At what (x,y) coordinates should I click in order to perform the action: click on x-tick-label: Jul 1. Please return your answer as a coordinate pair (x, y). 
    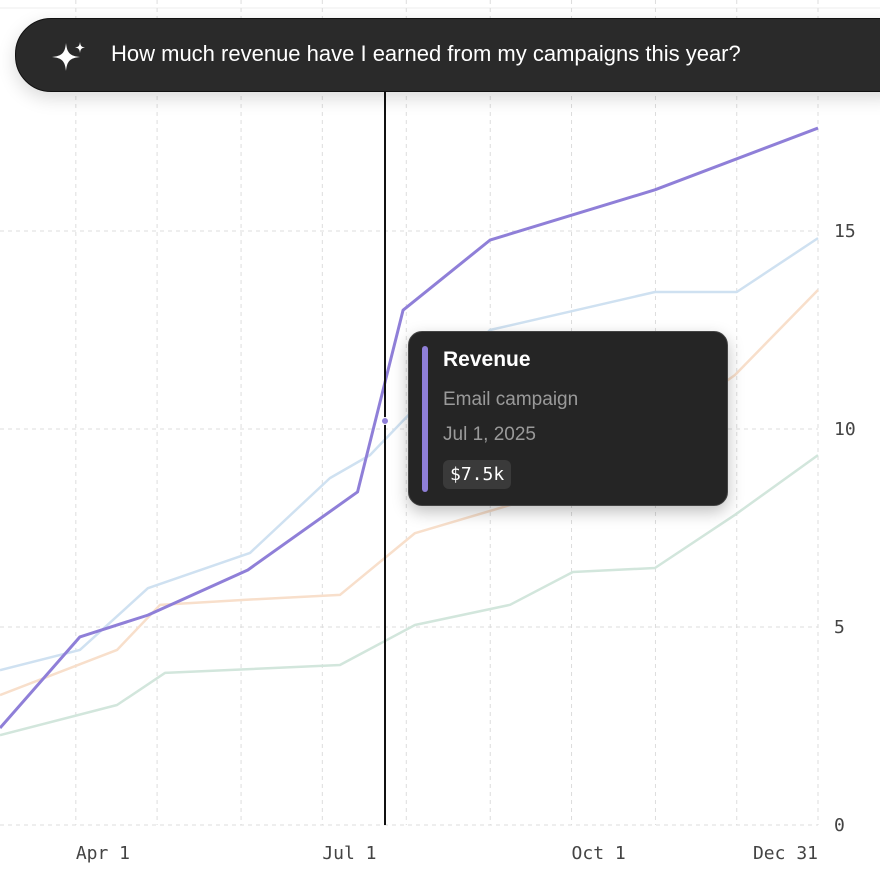
    Looking at the image, I should click on (349, 853).